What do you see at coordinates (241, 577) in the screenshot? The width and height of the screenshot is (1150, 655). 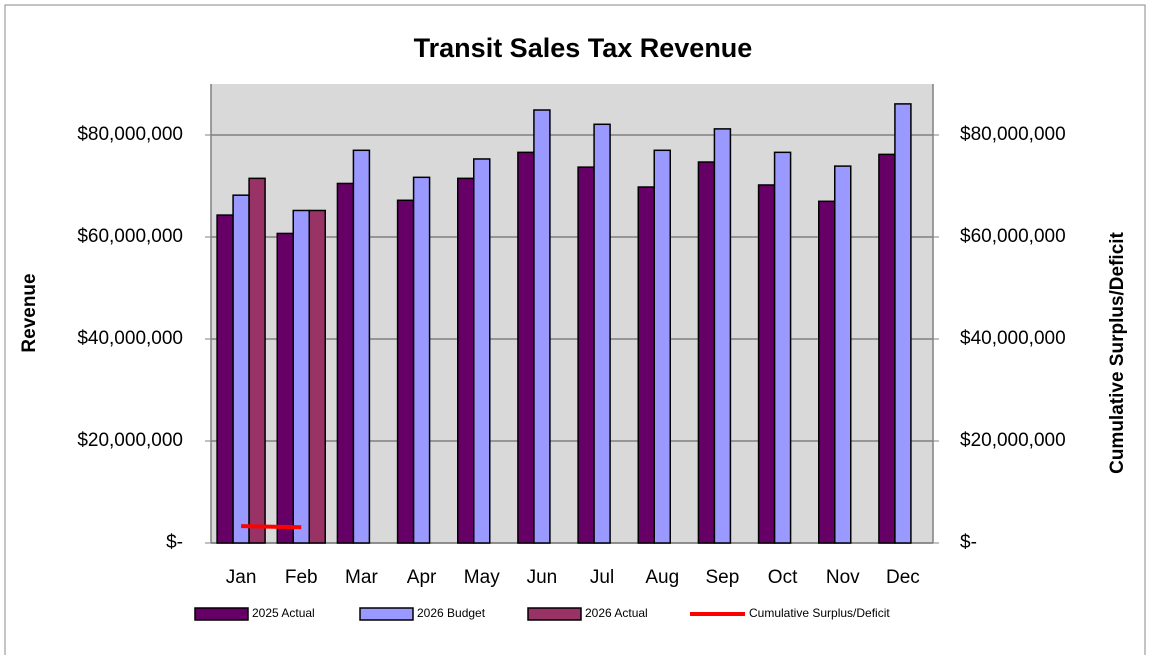 I see `x-tick-label: Jan` at bounding box center [241, 577].